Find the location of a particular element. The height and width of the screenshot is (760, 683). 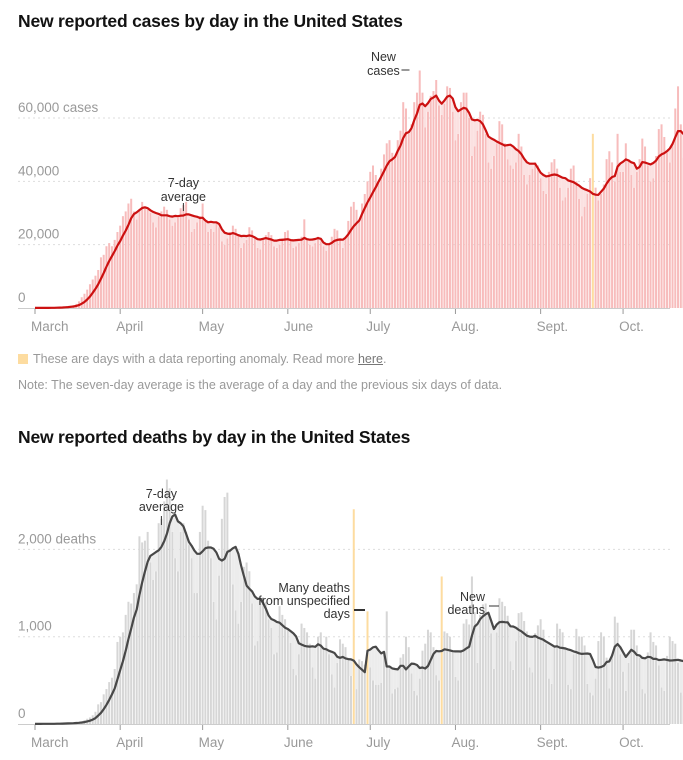

deaths-x-tick-label: Sept. is located at coordinates (553, 742).